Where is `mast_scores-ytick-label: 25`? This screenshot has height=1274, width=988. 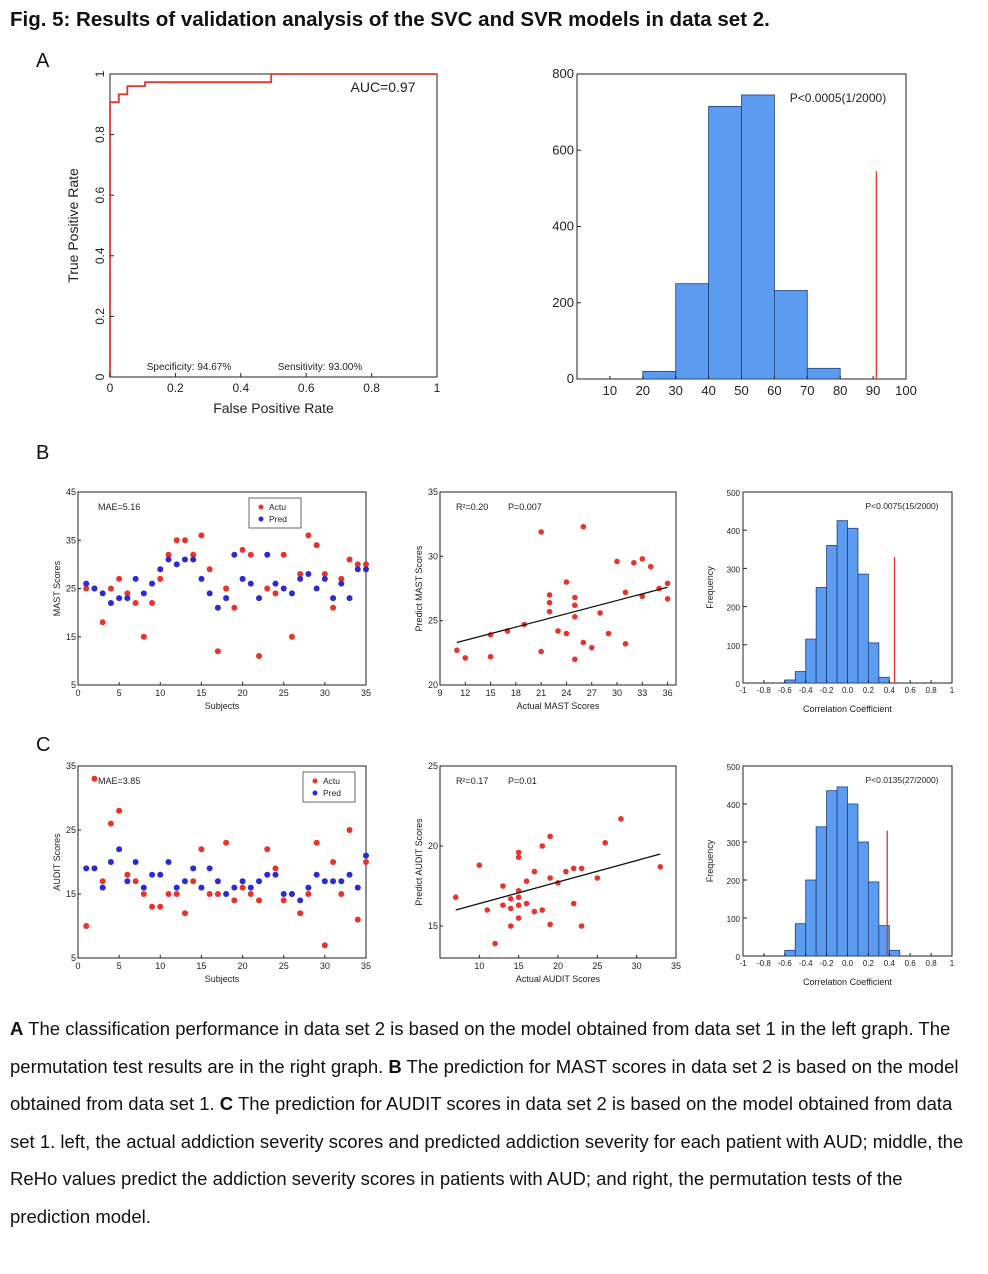
mast_scores-ytick-label: 25 is located at coordinates (71, 589).